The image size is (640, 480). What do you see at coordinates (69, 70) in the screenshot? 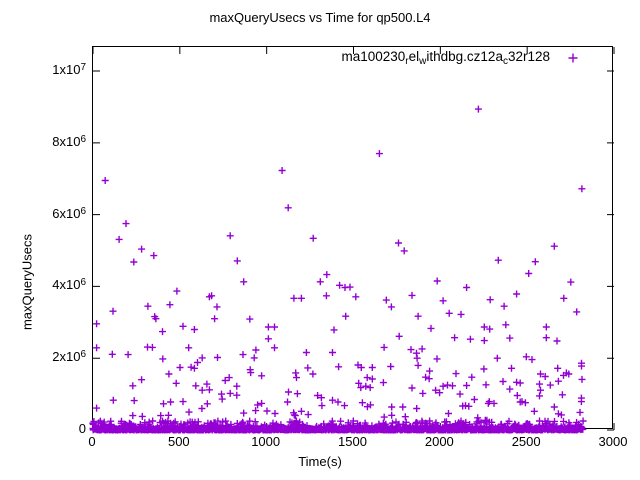
I see `y-tick-label: 1x10⁷` at bounding box center [69, 70].